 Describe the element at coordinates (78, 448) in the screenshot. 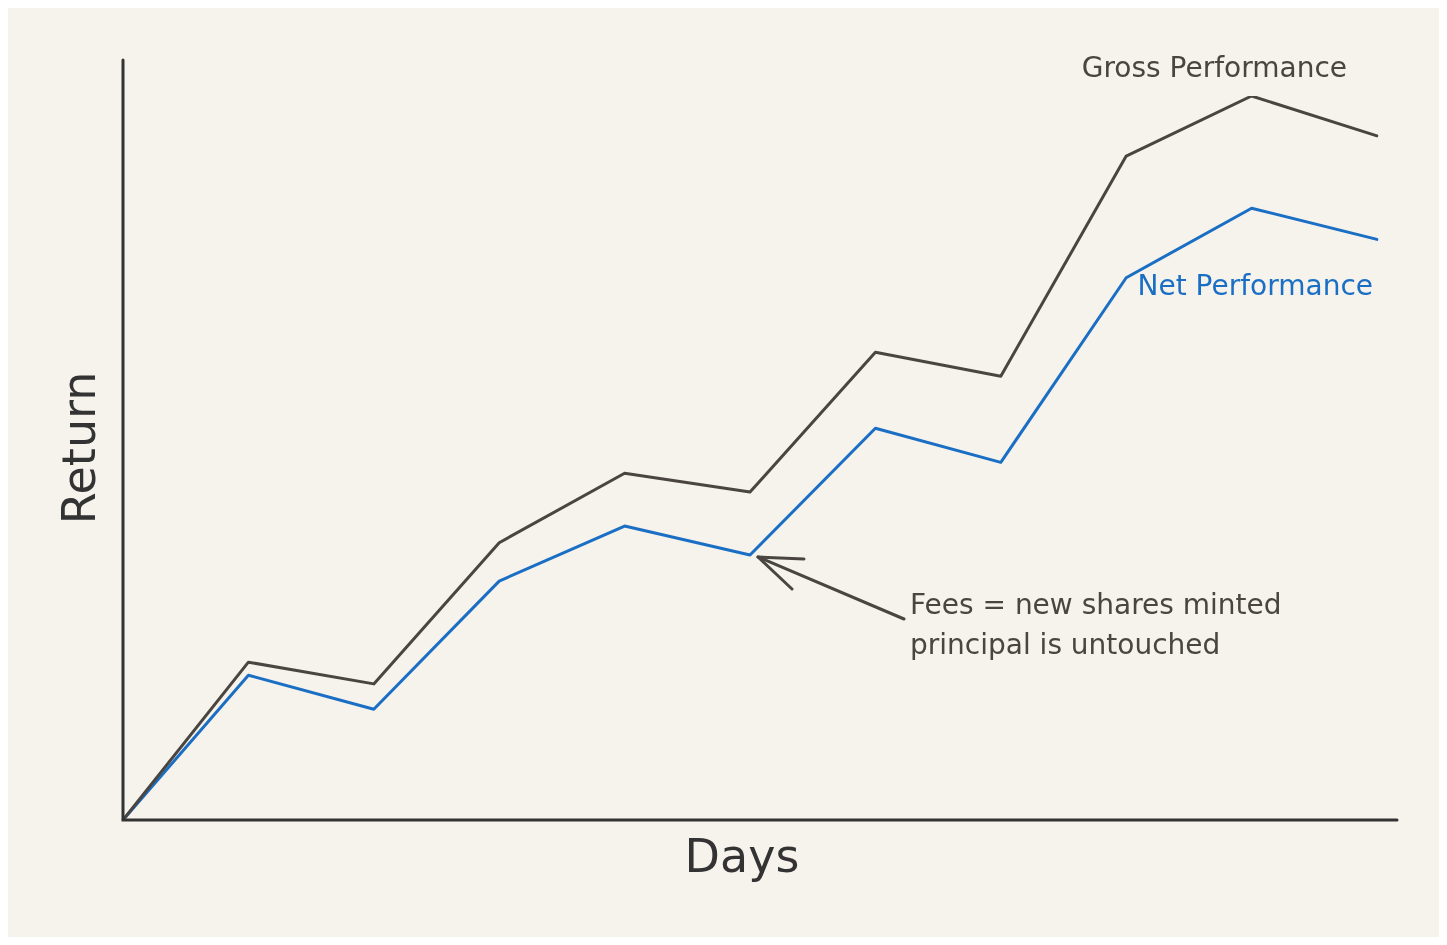

I see `y-axis-title: Return` at that location.